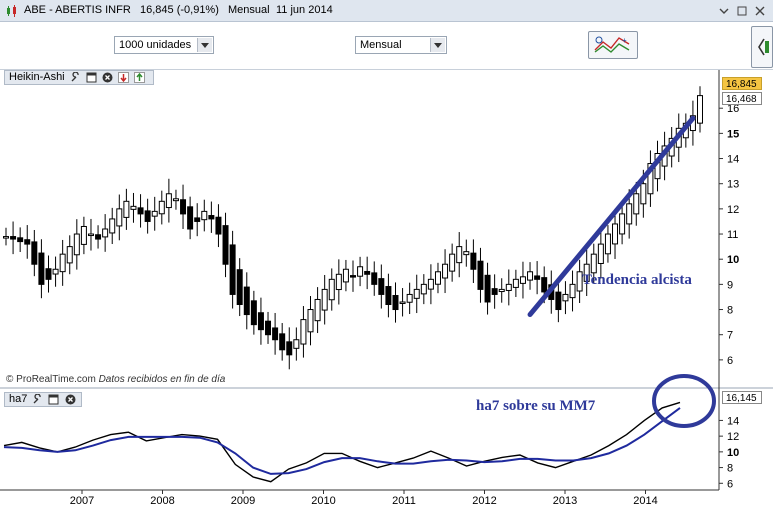 The image size is (773, 508). Describe the element at coordinates (611, 216) in the screenshot. I see `trend-line` at that location.